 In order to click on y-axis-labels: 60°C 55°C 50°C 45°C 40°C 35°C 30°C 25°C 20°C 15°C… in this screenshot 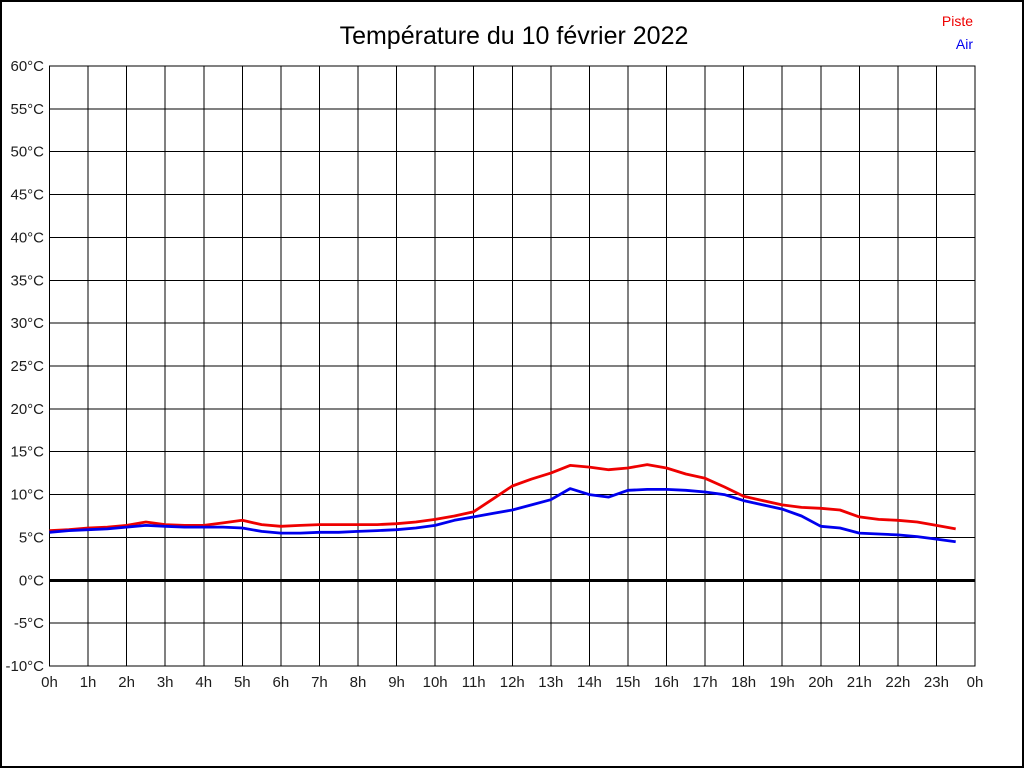, I will do `click(24, 366)`.